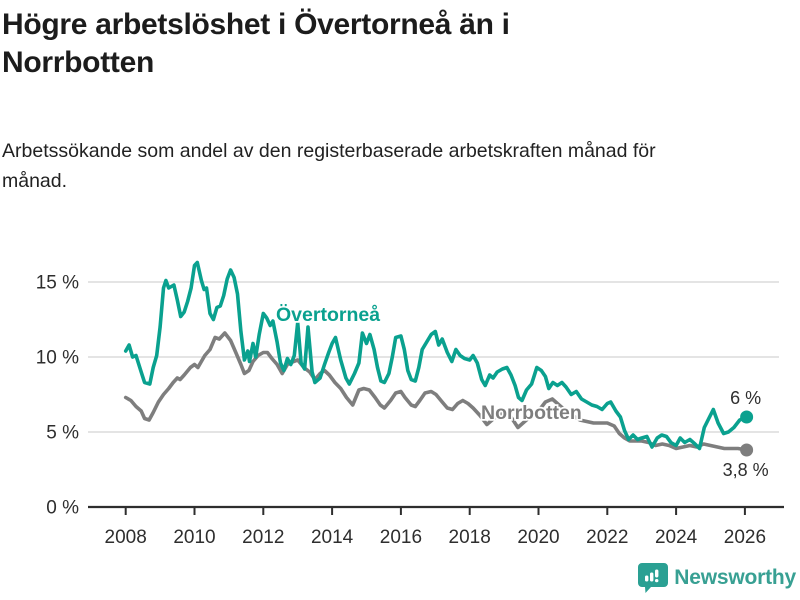 The width and height of the screenshot is (800, 600). Describe the element at coordinates (607, 537) in the screenshot. I see `x-axis-tick-label: 2022` at that location.